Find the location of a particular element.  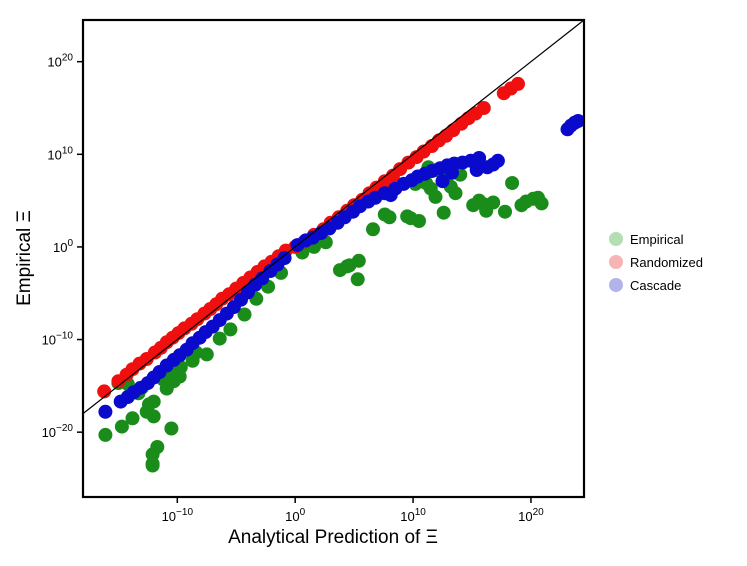

x-axis-label: Analytical Prediction of Ξ is located at coordinates (333, 537).